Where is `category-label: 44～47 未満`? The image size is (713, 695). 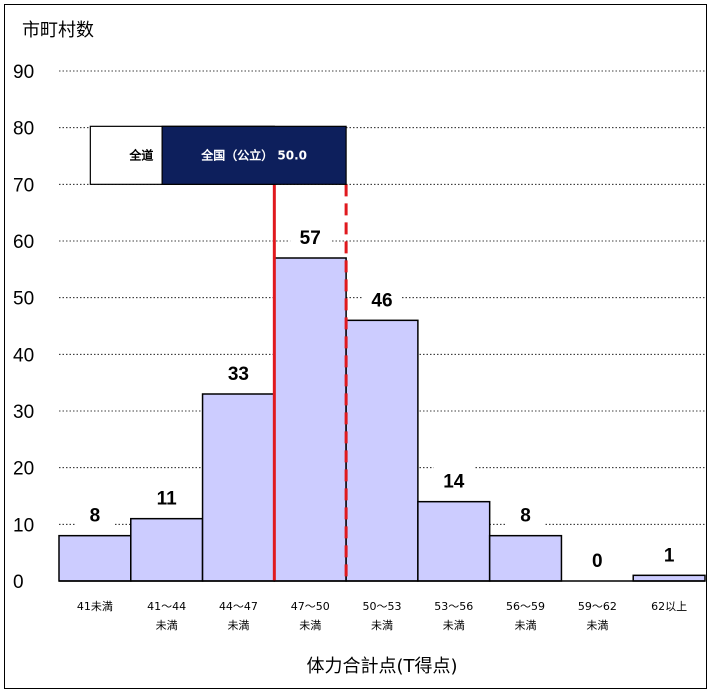
category-label: 44～47 未満 is located at coordinates (238, 616).